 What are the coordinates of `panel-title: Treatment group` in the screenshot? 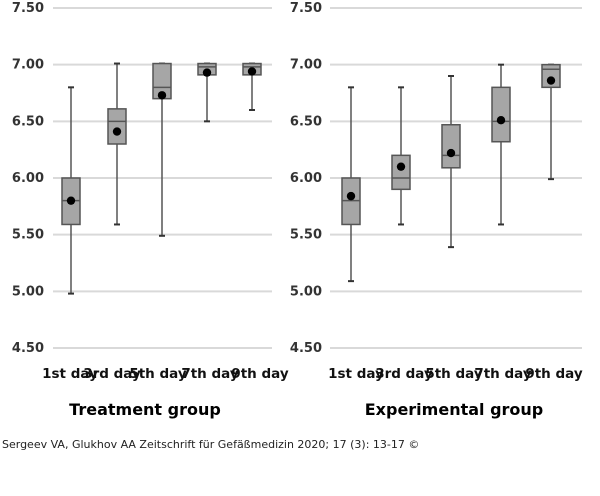 It's located at (145, 409).